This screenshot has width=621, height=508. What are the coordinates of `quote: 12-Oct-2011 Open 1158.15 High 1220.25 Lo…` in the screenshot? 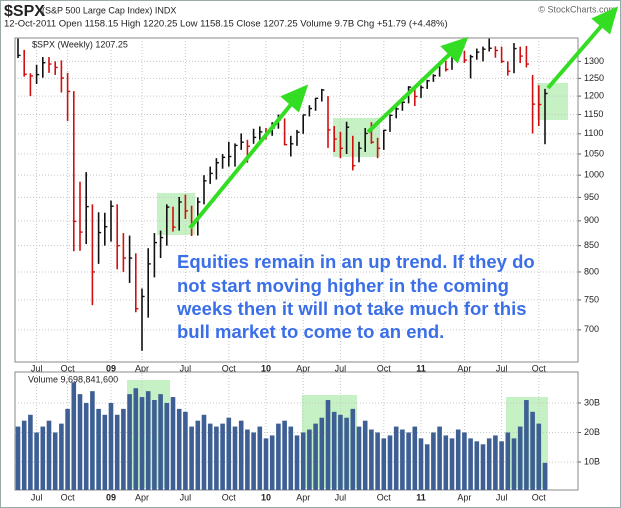 It's located at (226, 24).